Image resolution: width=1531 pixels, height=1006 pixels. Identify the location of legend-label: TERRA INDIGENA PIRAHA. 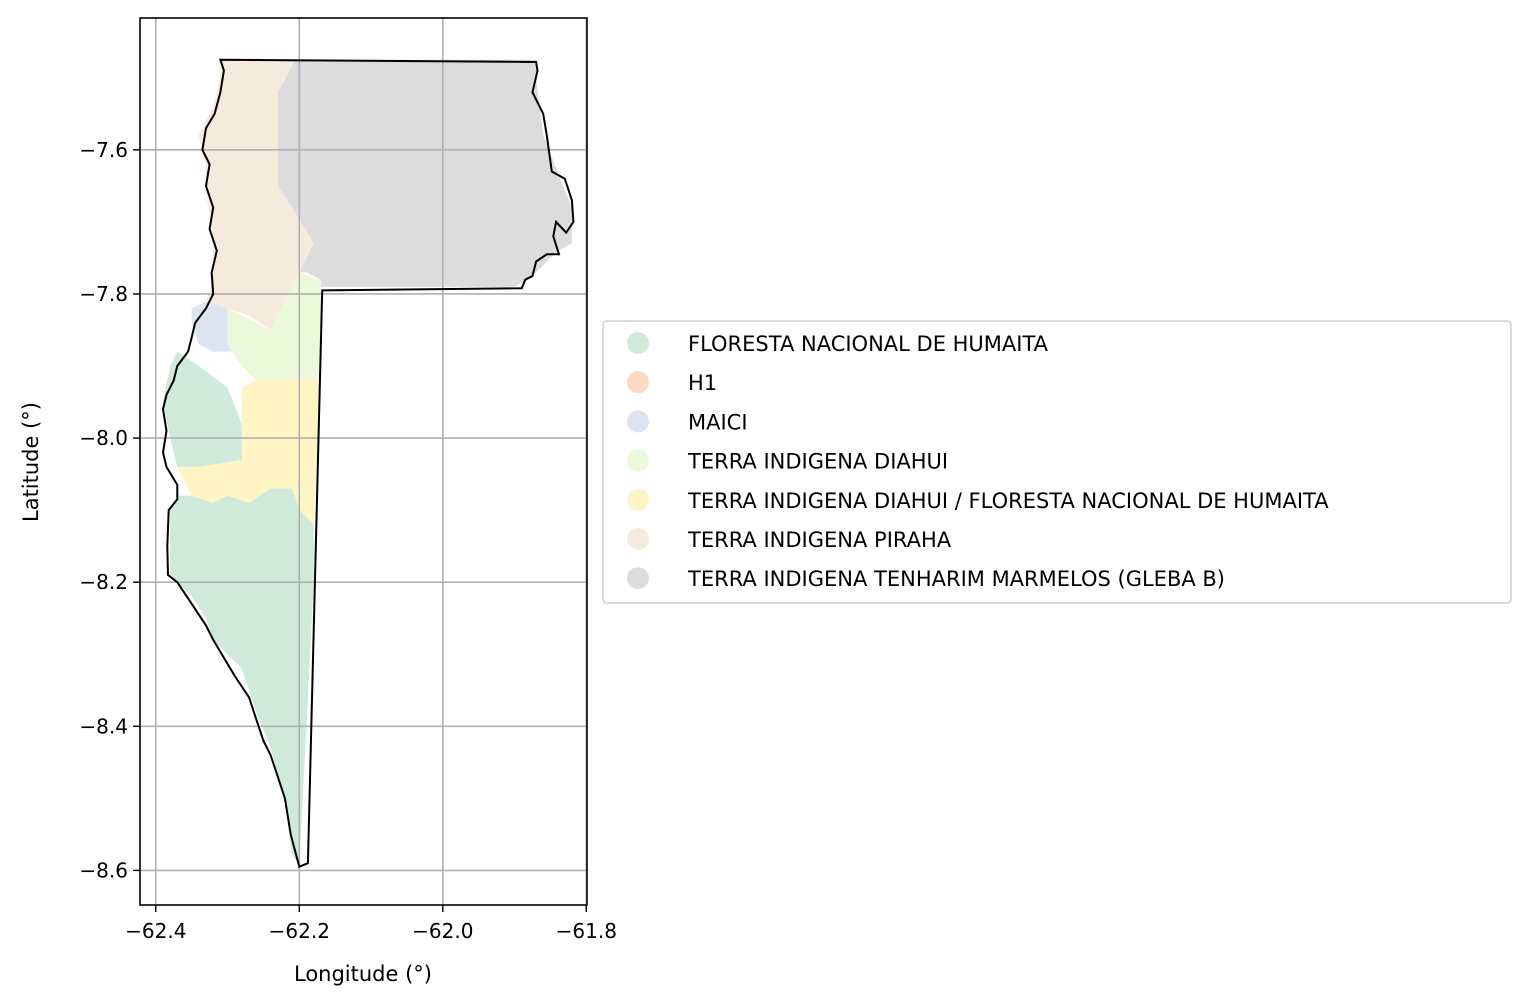
(819, 540).